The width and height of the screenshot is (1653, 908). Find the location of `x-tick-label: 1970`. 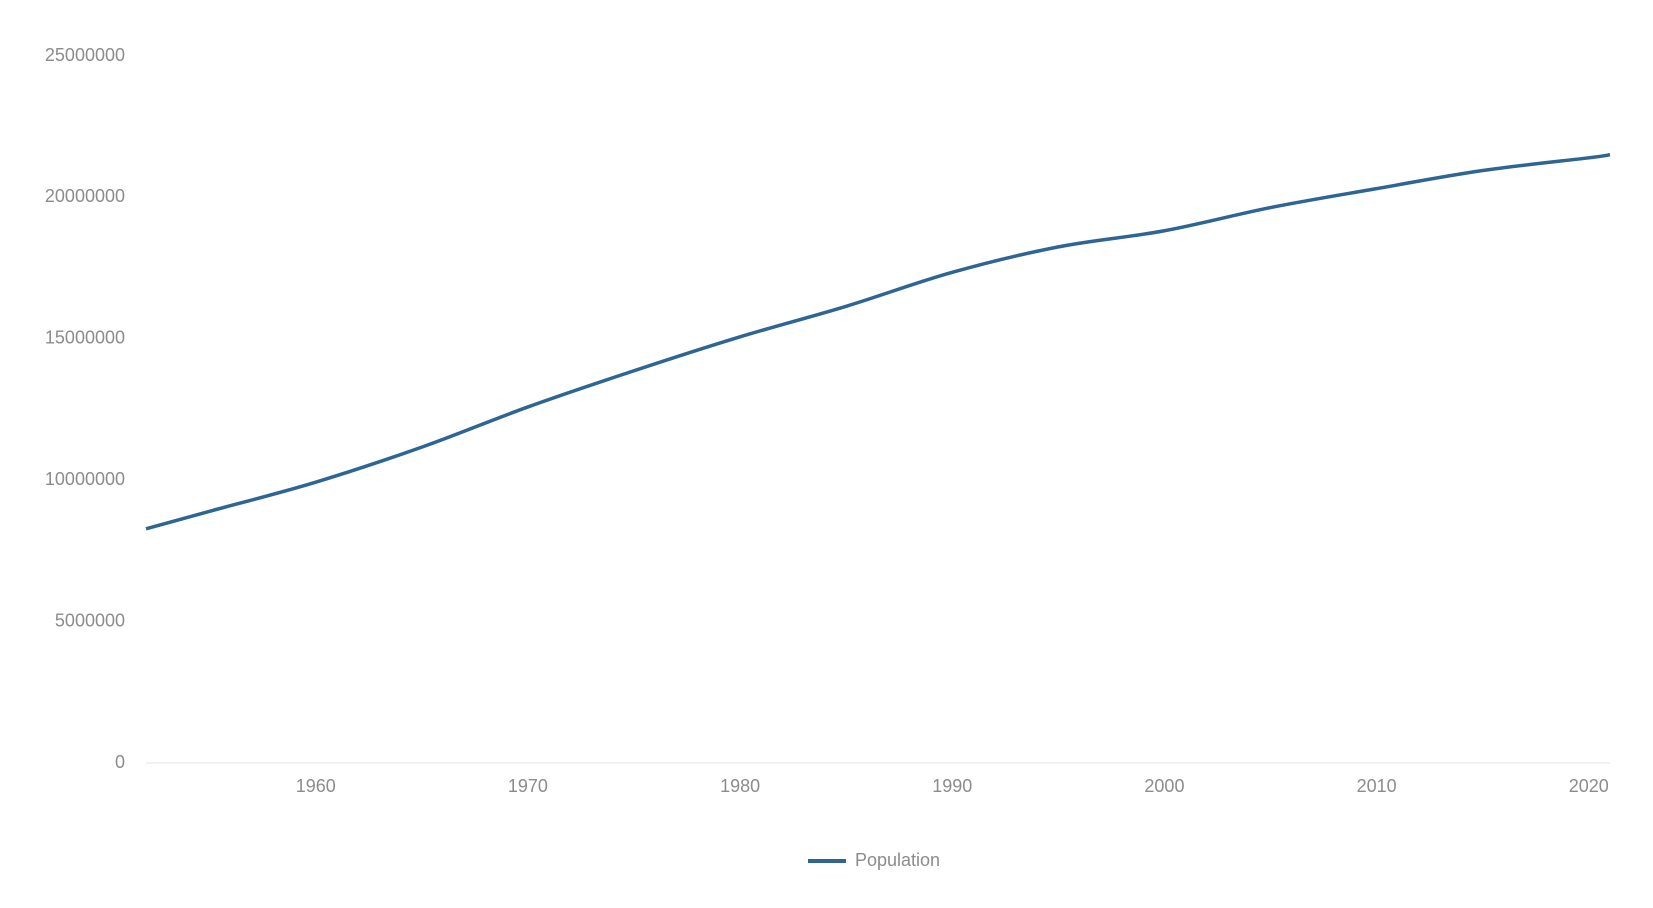

x-tick-label: 1970 is located at coordinates (528, 786).